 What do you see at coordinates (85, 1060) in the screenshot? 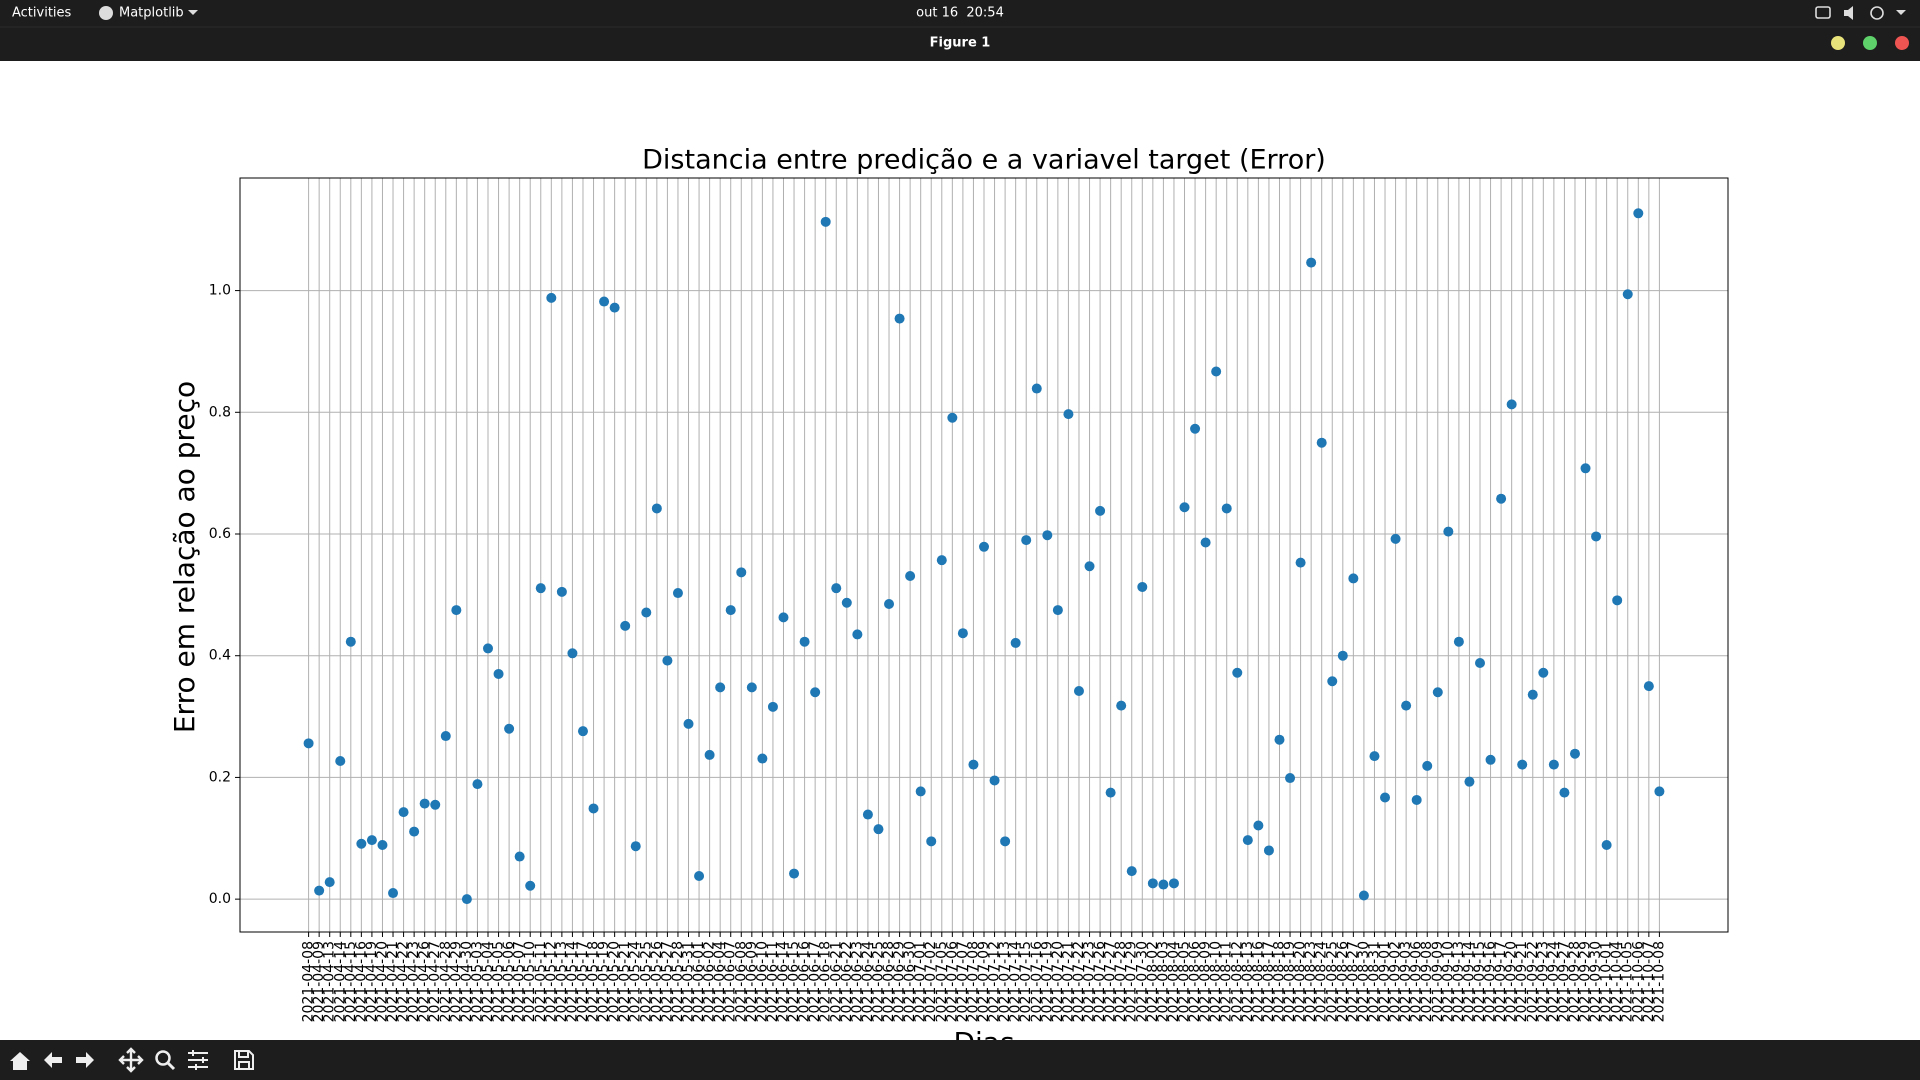
I see `forward-button` at bounding box center [85, 1060].